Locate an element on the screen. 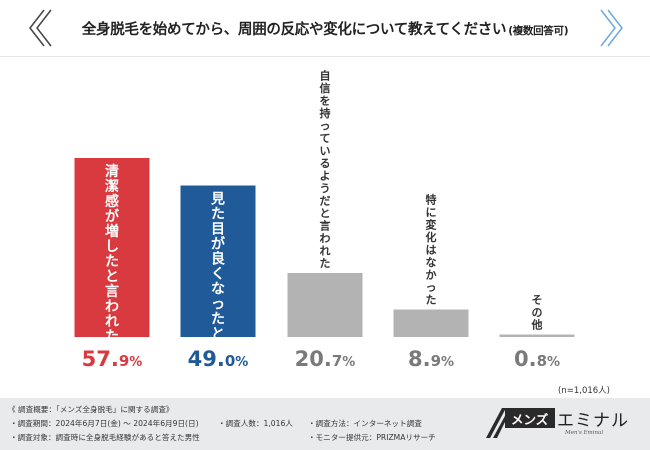 The height and width of the screenshot is (450, 650). right-chevron-icon is located at coordinates (611, 28).